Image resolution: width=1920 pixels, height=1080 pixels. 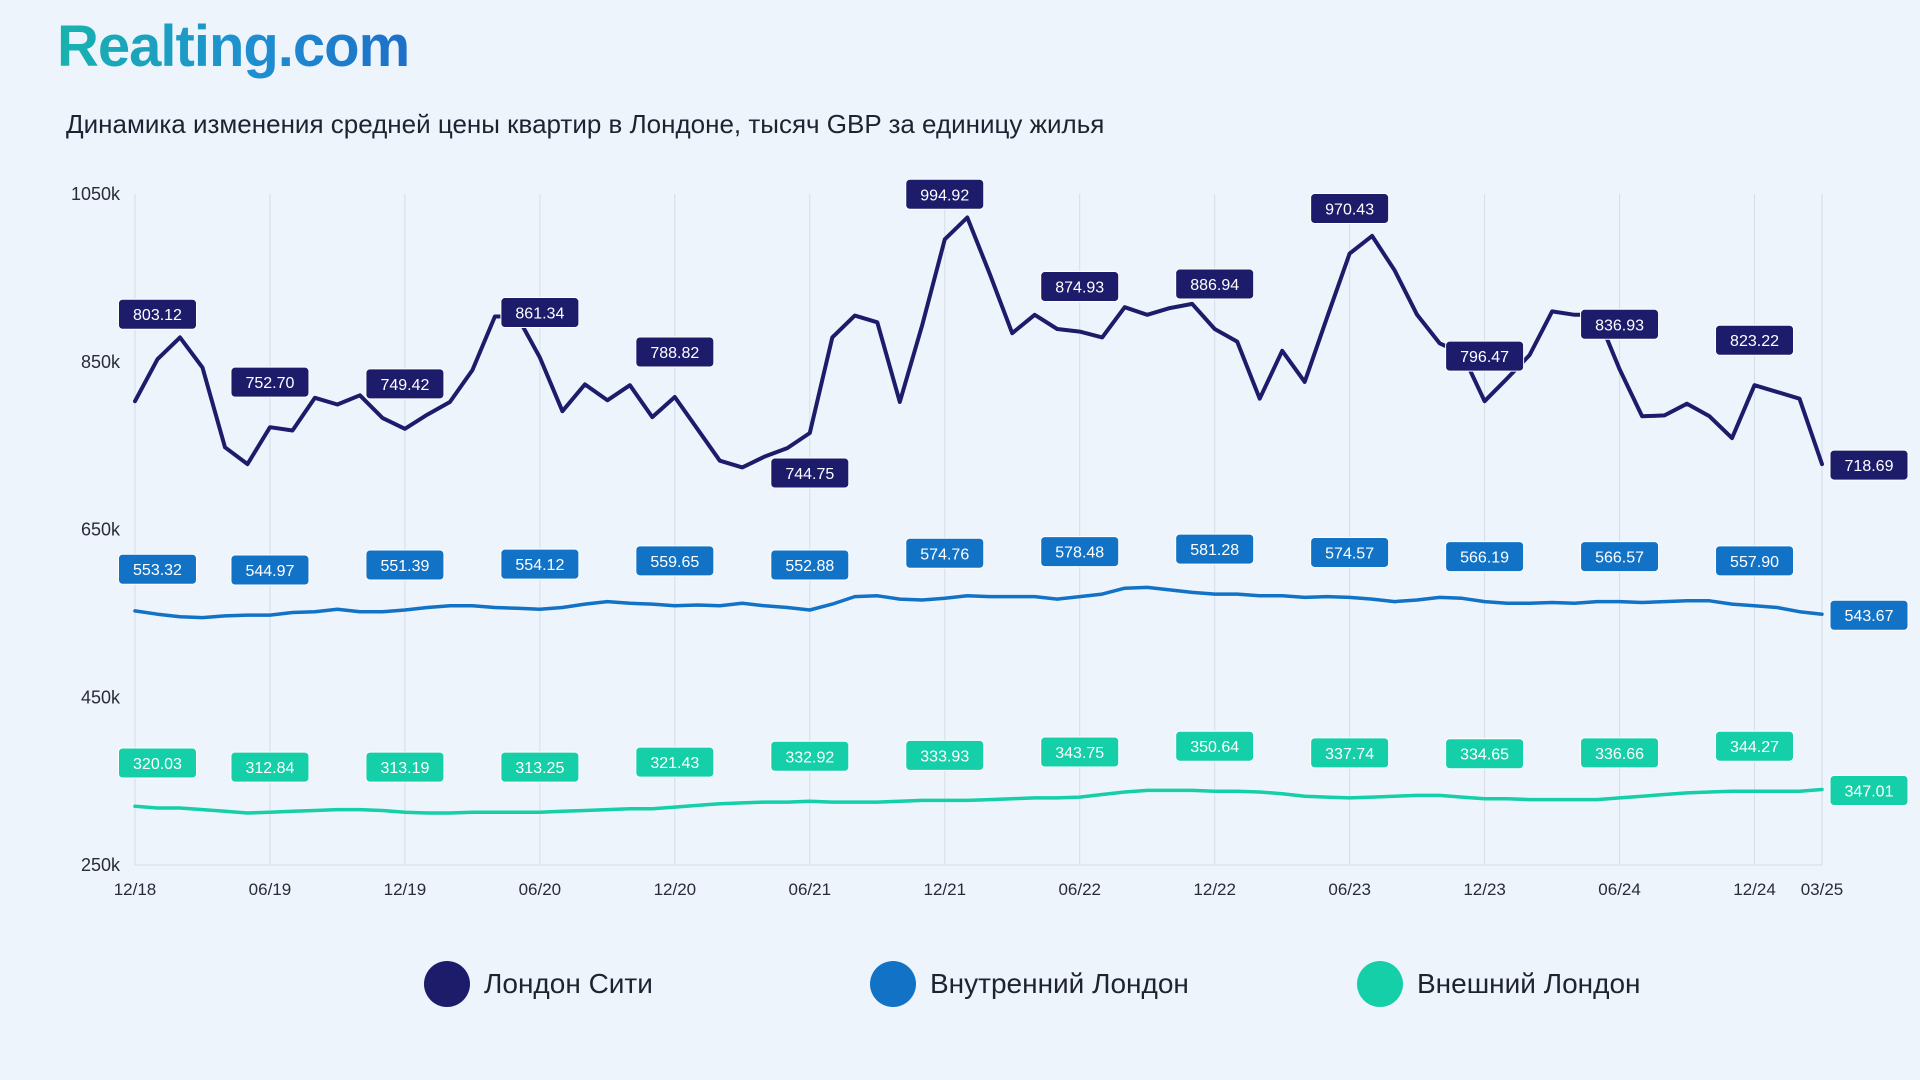 I want to click on data-label-city-1: 803.12, so click(x=157, y=315).